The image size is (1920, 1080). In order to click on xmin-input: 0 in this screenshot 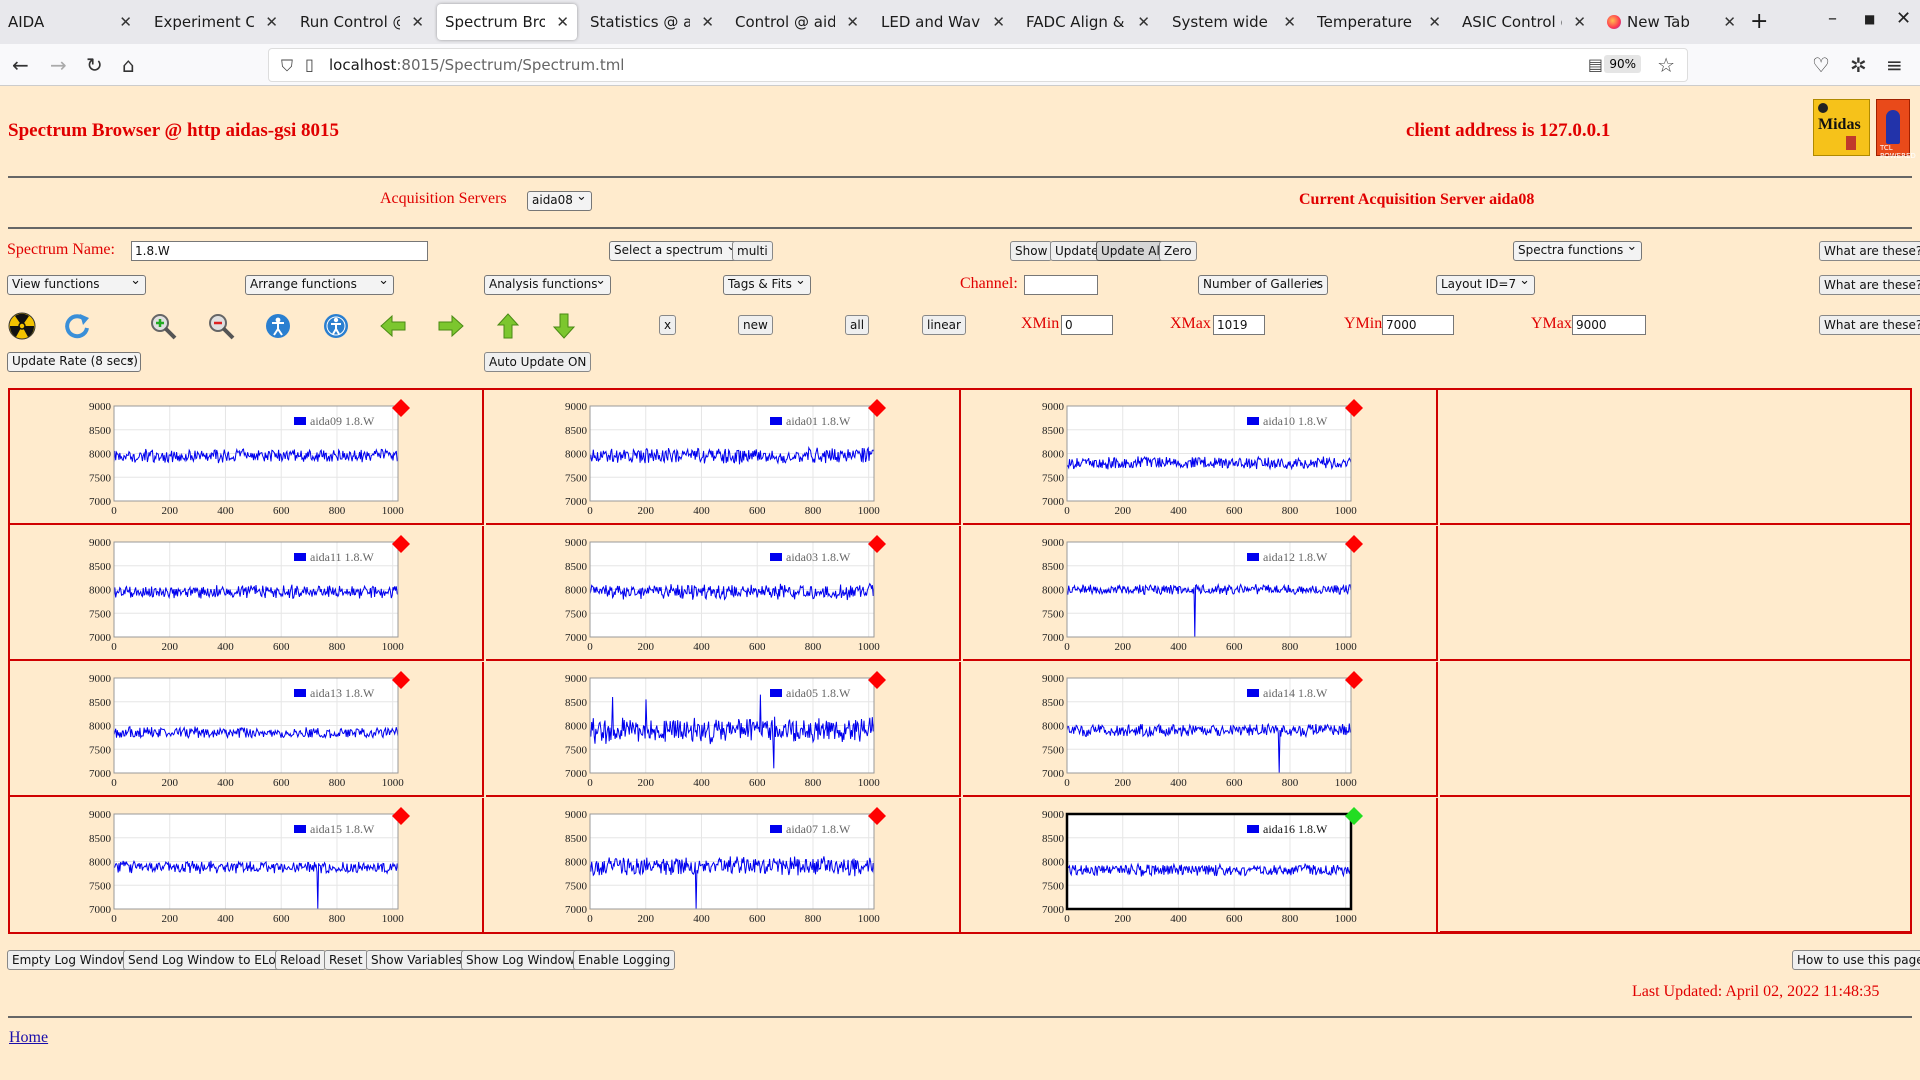, I will do `click(1087, 325)`.